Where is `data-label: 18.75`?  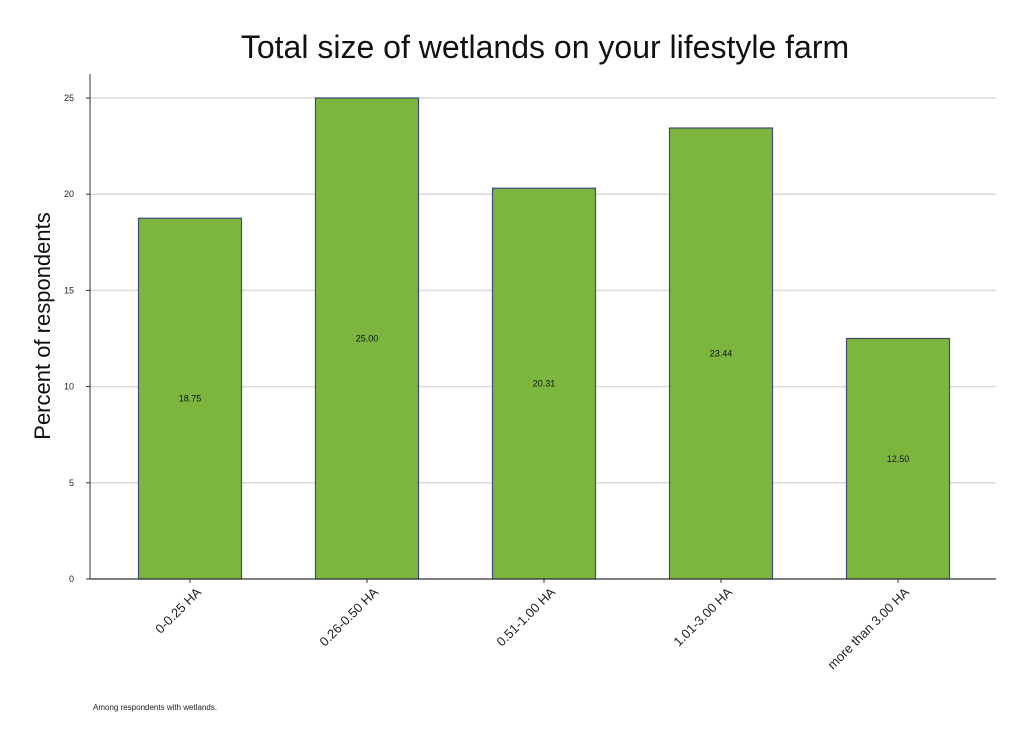
data-label: 18.75 is located at coordinates (190, 399).